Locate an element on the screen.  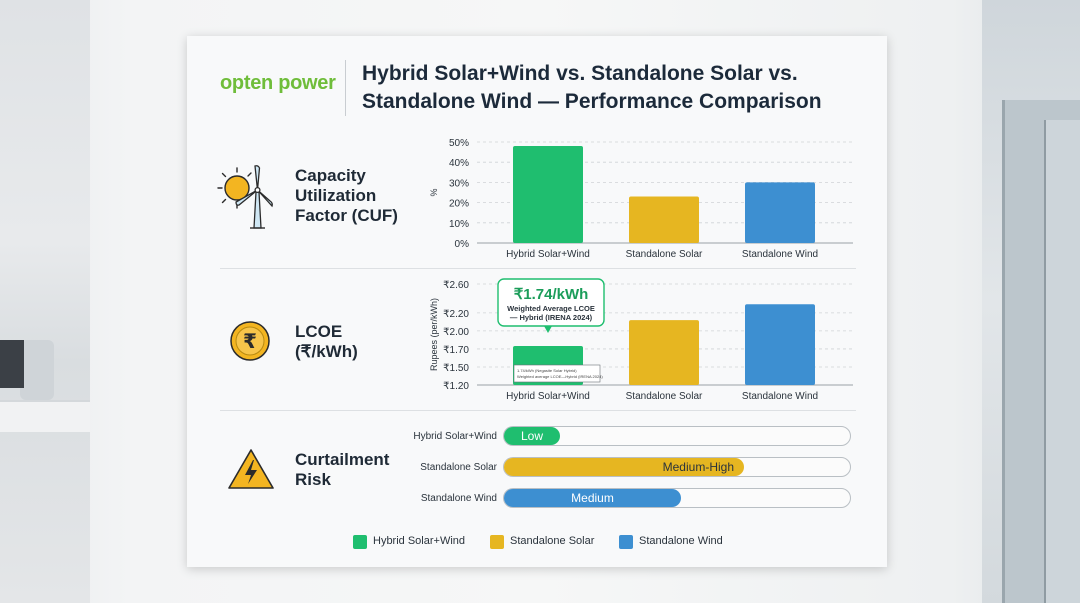
risk-row-label: Hybrid Solar+Wind is located at coordinates (455, 436).